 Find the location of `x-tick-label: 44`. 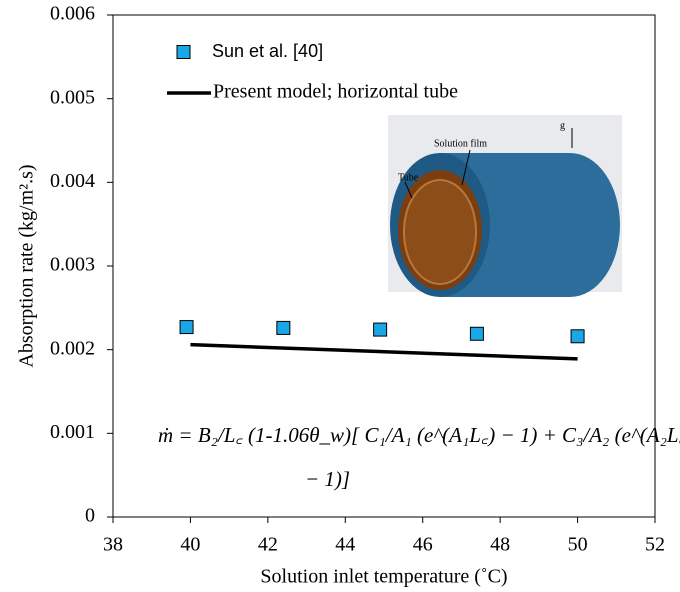

x-tick-label: 44 is located at coordinates (345, 545).